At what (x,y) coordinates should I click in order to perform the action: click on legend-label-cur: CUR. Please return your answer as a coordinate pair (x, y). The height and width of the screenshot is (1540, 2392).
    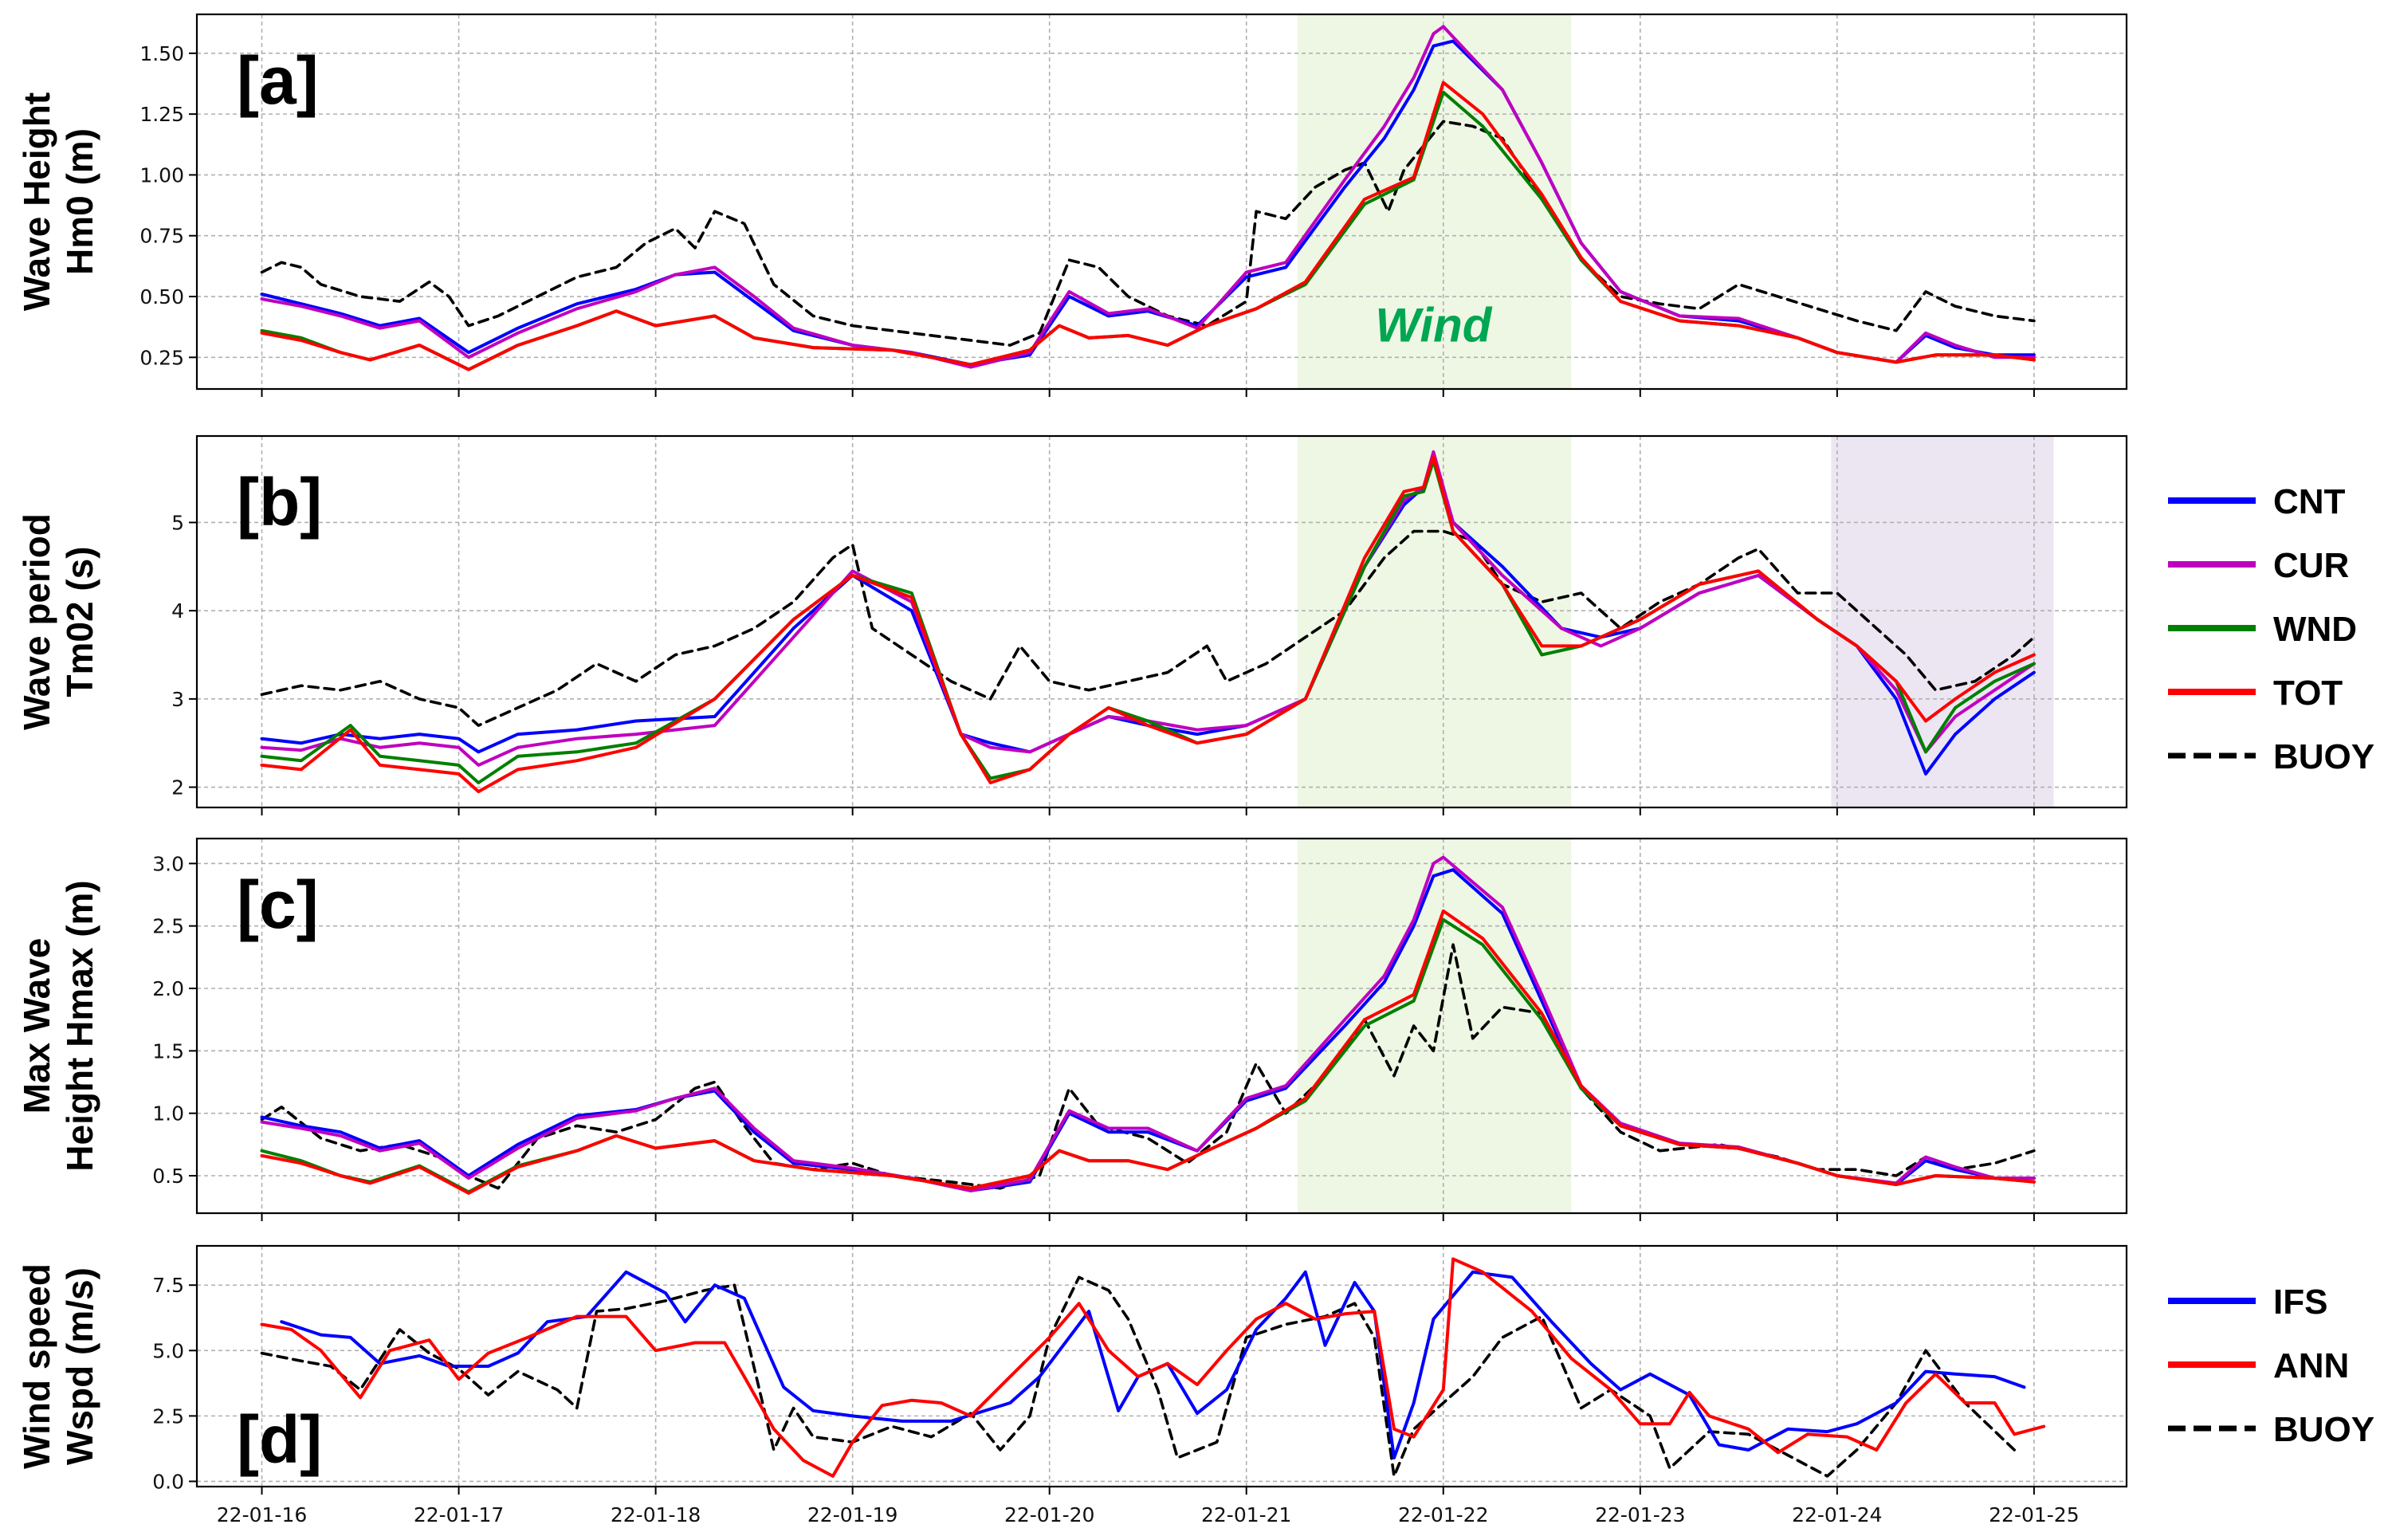
    Looking at the image, I should click on (2311, 565).